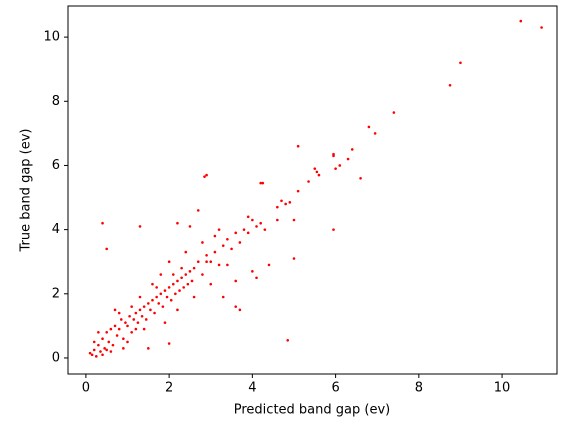  What do you see at coordinates (56, 101) in the screenshot?
I see `y-tick-label: 8` at bounding box center [56, 101].